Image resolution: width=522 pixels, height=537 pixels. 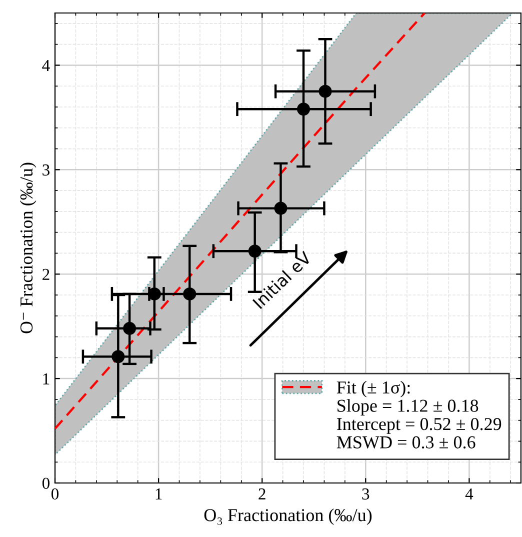 I want to click on y-axis-title: O⁻ Fractionation (‰/u), so click(x=28, y=248).